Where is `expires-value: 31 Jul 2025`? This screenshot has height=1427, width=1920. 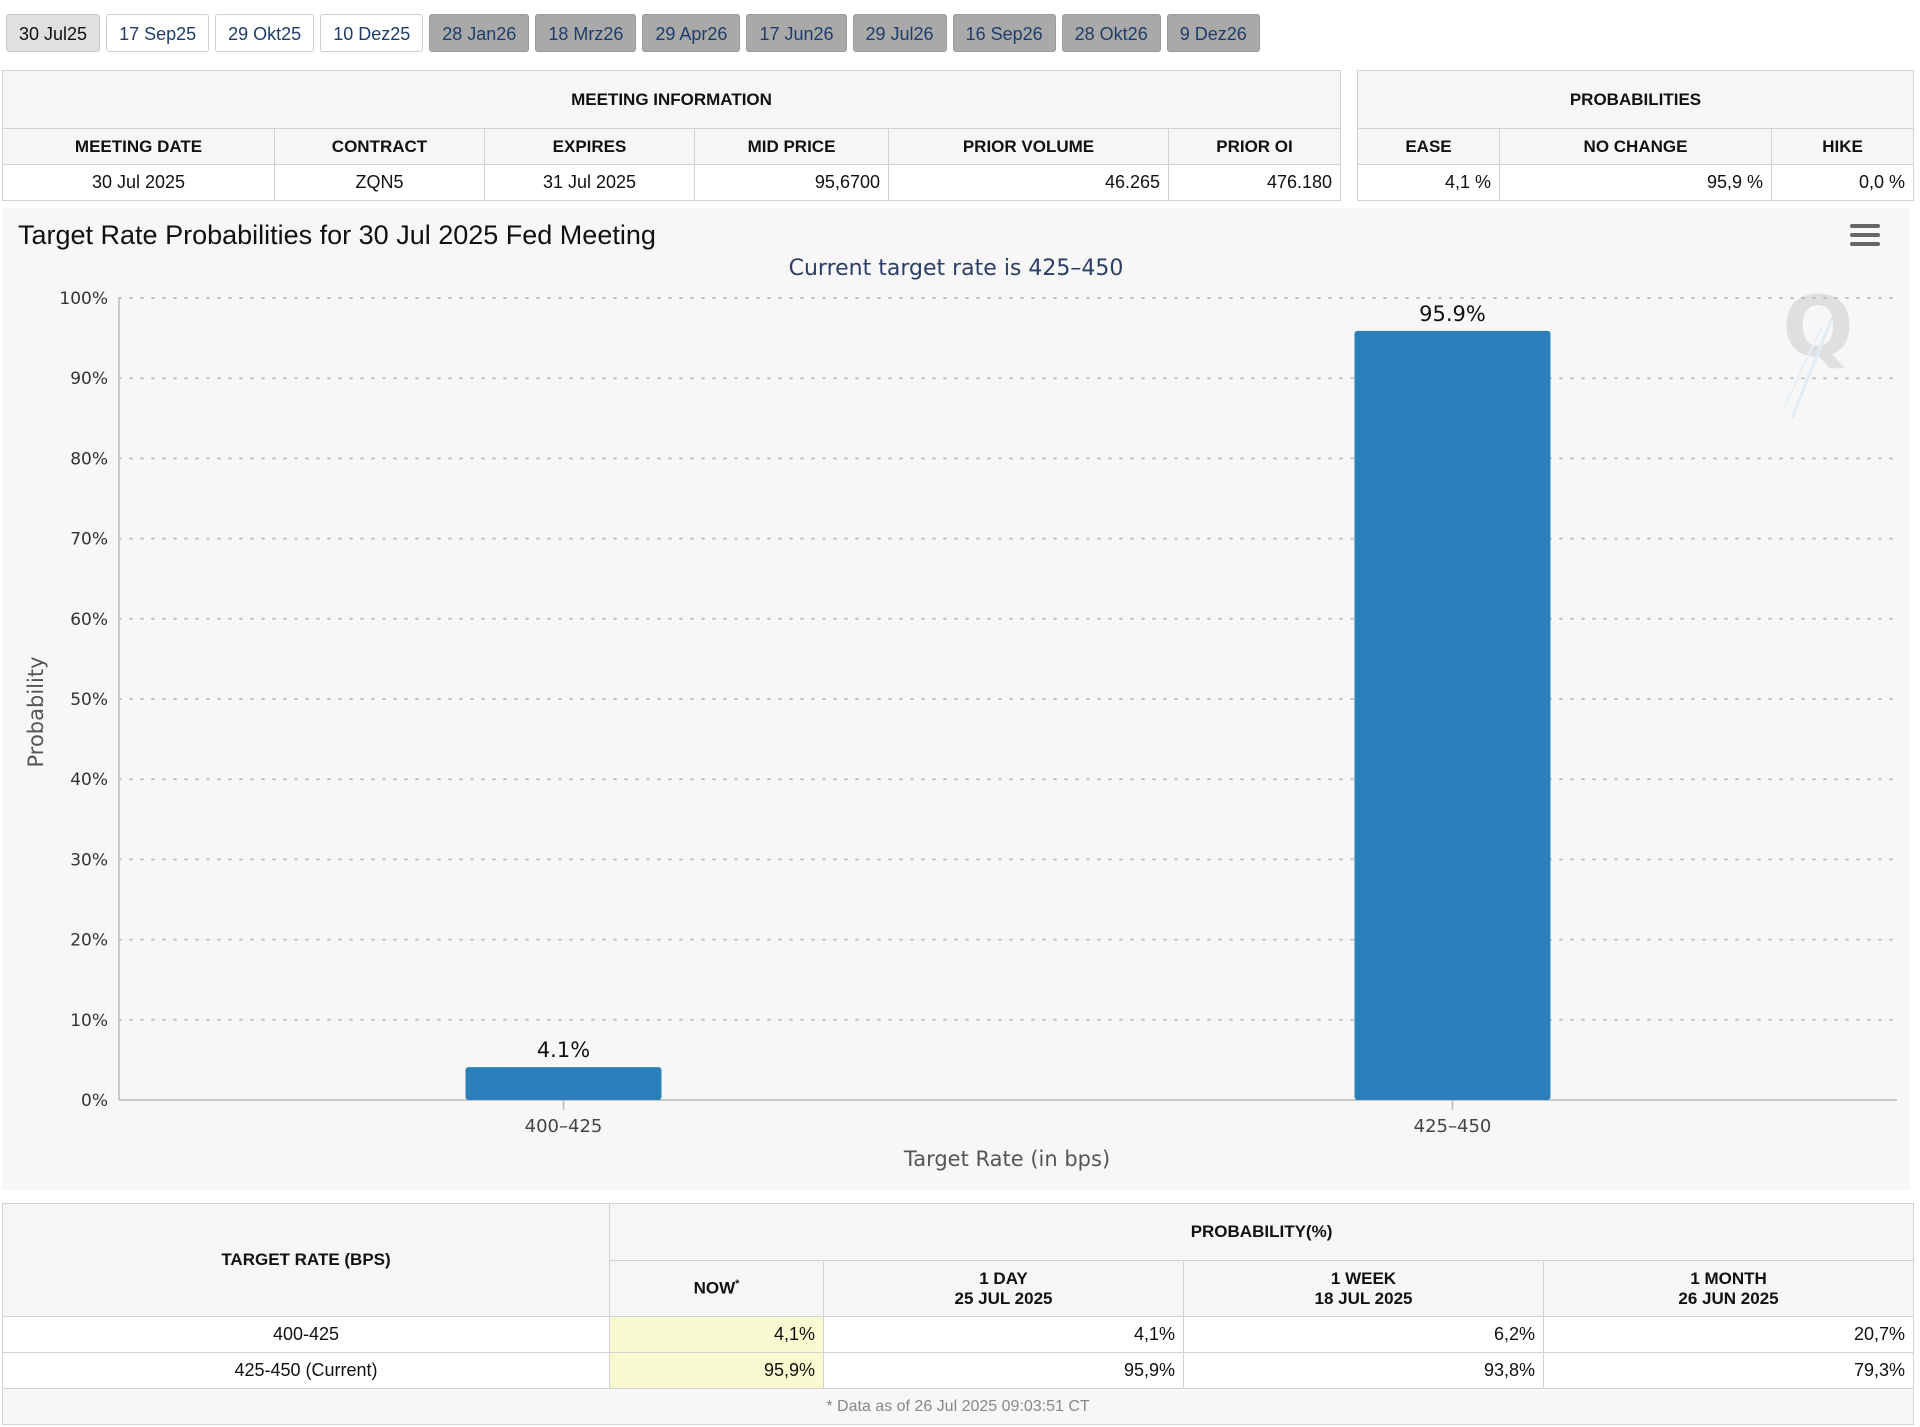
expires-value: 31 Jul 2025 is located at coordinates (589, 182).